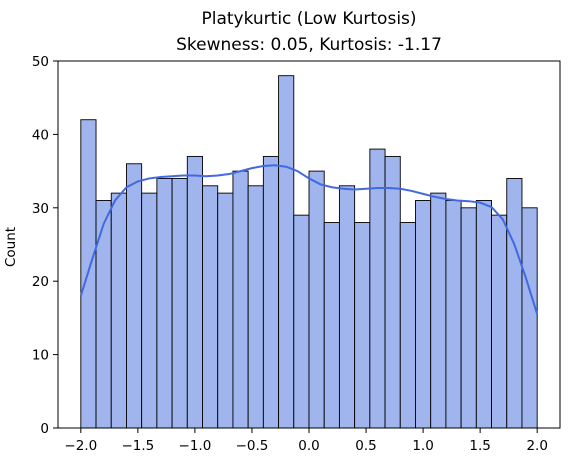 This screenshot has height=472, width=577. What do you see at coordinates (40, 209) in the screenshot?
I see `y-tick-label: 30` at bounding box center [40, 209].